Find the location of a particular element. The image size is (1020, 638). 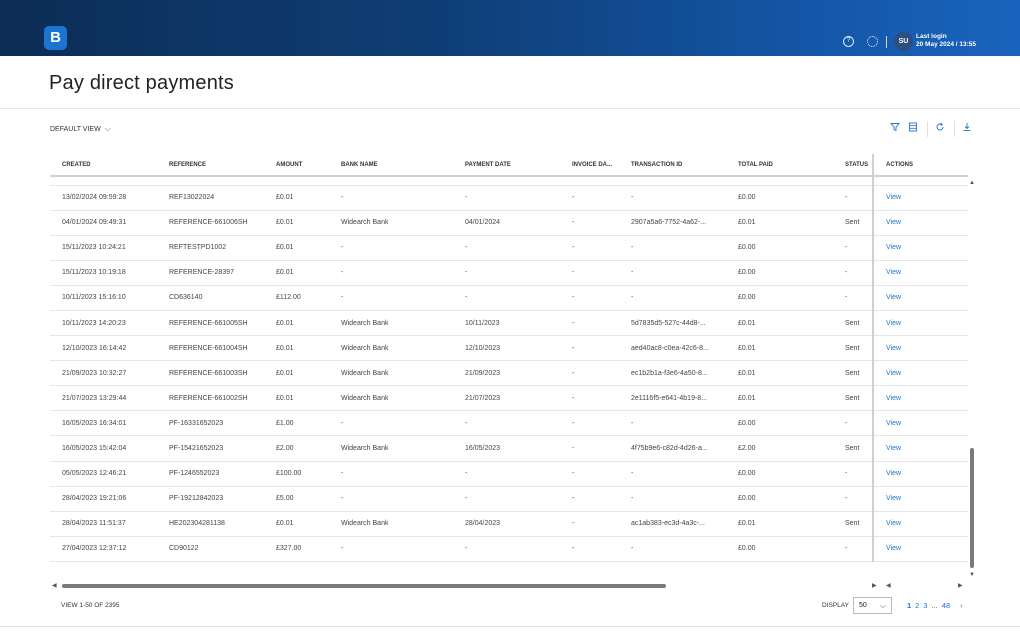

user-avatar: SU is located at coordinates (903, 41).